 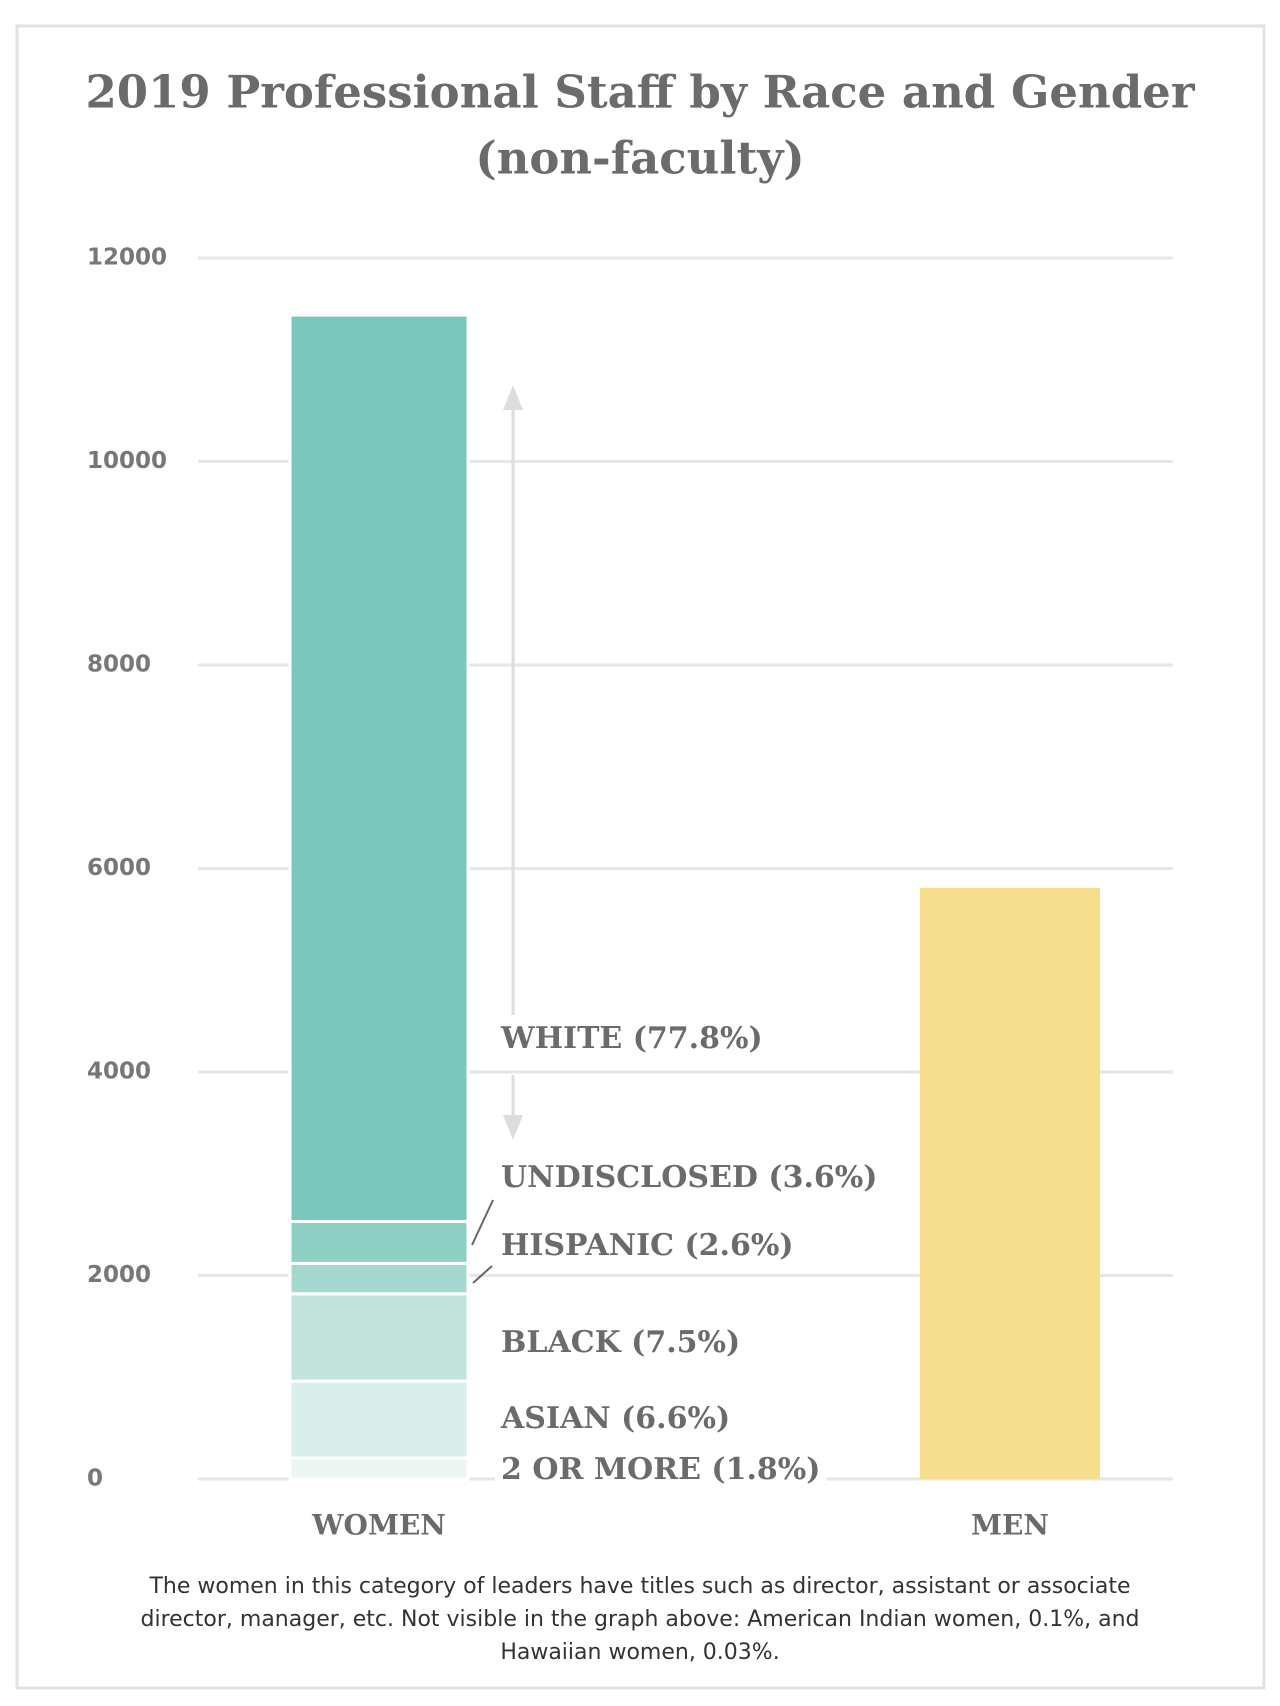 What do you see at coordinates (1010, 1525) in the screenshot?
I see `x-tick-label: MEN` at bounding box center [1010, 1525].